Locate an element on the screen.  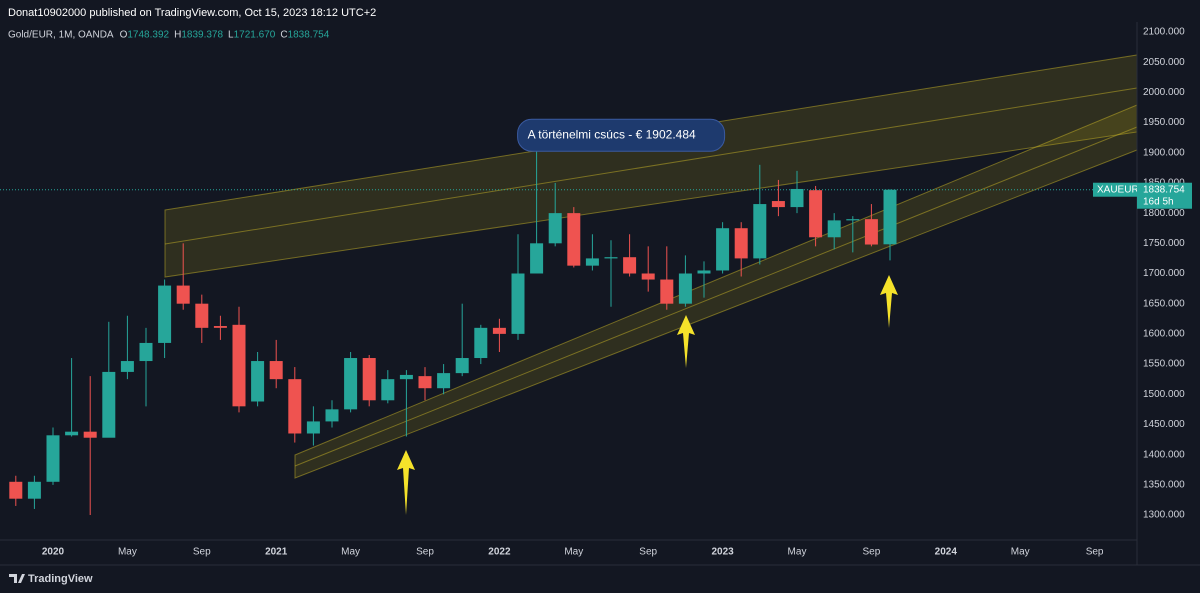
price-tag-box is located at coordinates (1164, 195).